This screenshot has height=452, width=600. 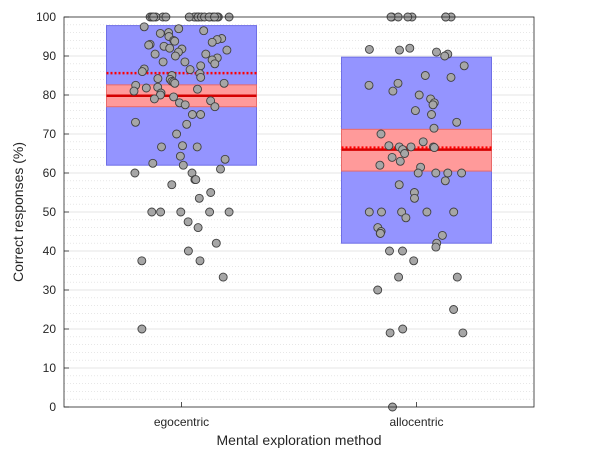 What do you see at coordinates (299, 415) in the screenshot?
I see `x-ticks: egocentric allocentric` at bounding box center [299, 415].